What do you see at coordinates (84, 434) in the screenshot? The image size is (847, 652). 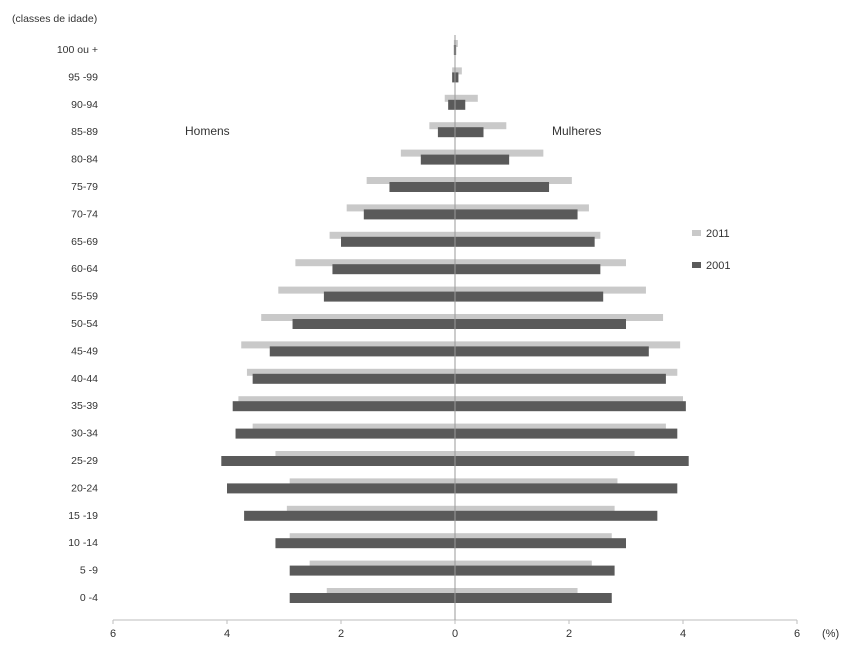 I see `y-tick-label: 30-34` at bounding box center [84, 434].